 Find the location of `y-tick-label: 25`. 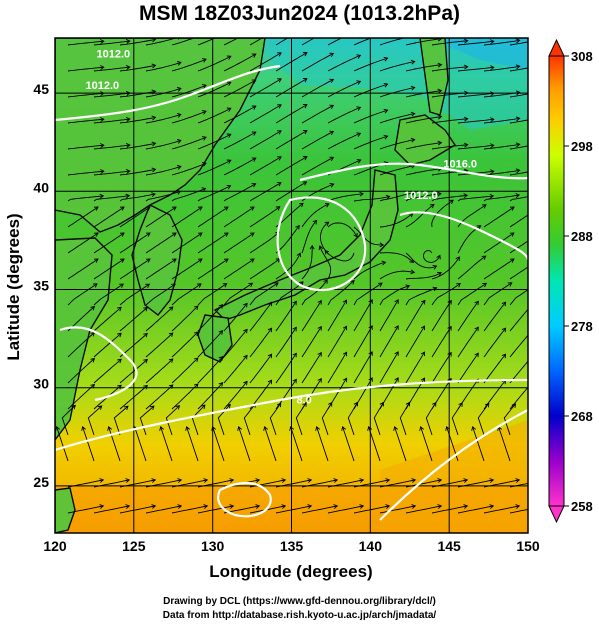

y-tick-label: 25 is located at coordinates (41, 482).